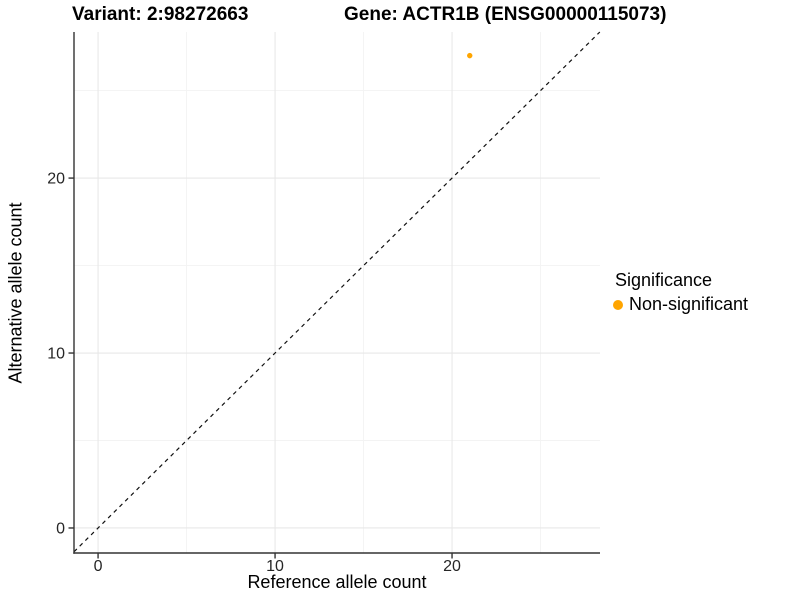  I want to click on x-tick-label: 20, so click(452, 566).